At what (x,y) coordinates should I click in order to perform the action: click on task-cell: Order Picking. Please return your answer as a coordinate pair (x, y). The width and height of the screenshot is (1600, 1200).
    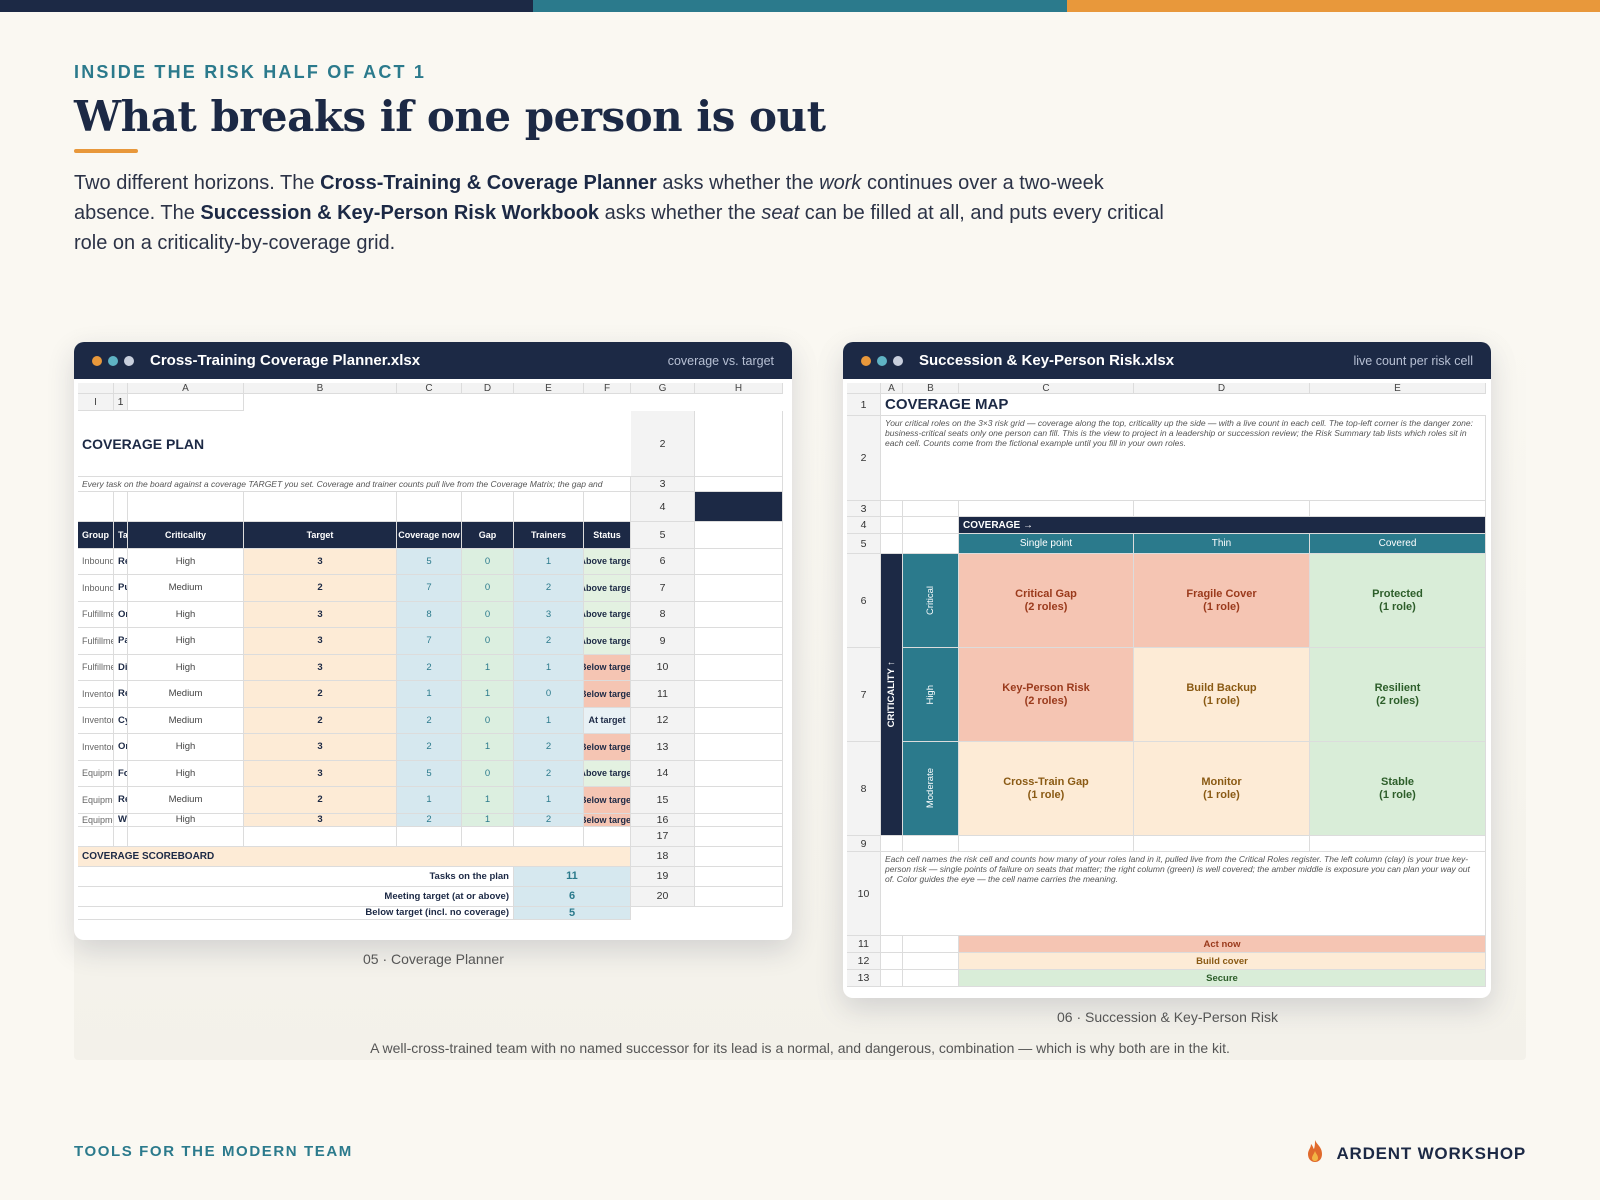
    Looking at the image, I should click on (121, 614).